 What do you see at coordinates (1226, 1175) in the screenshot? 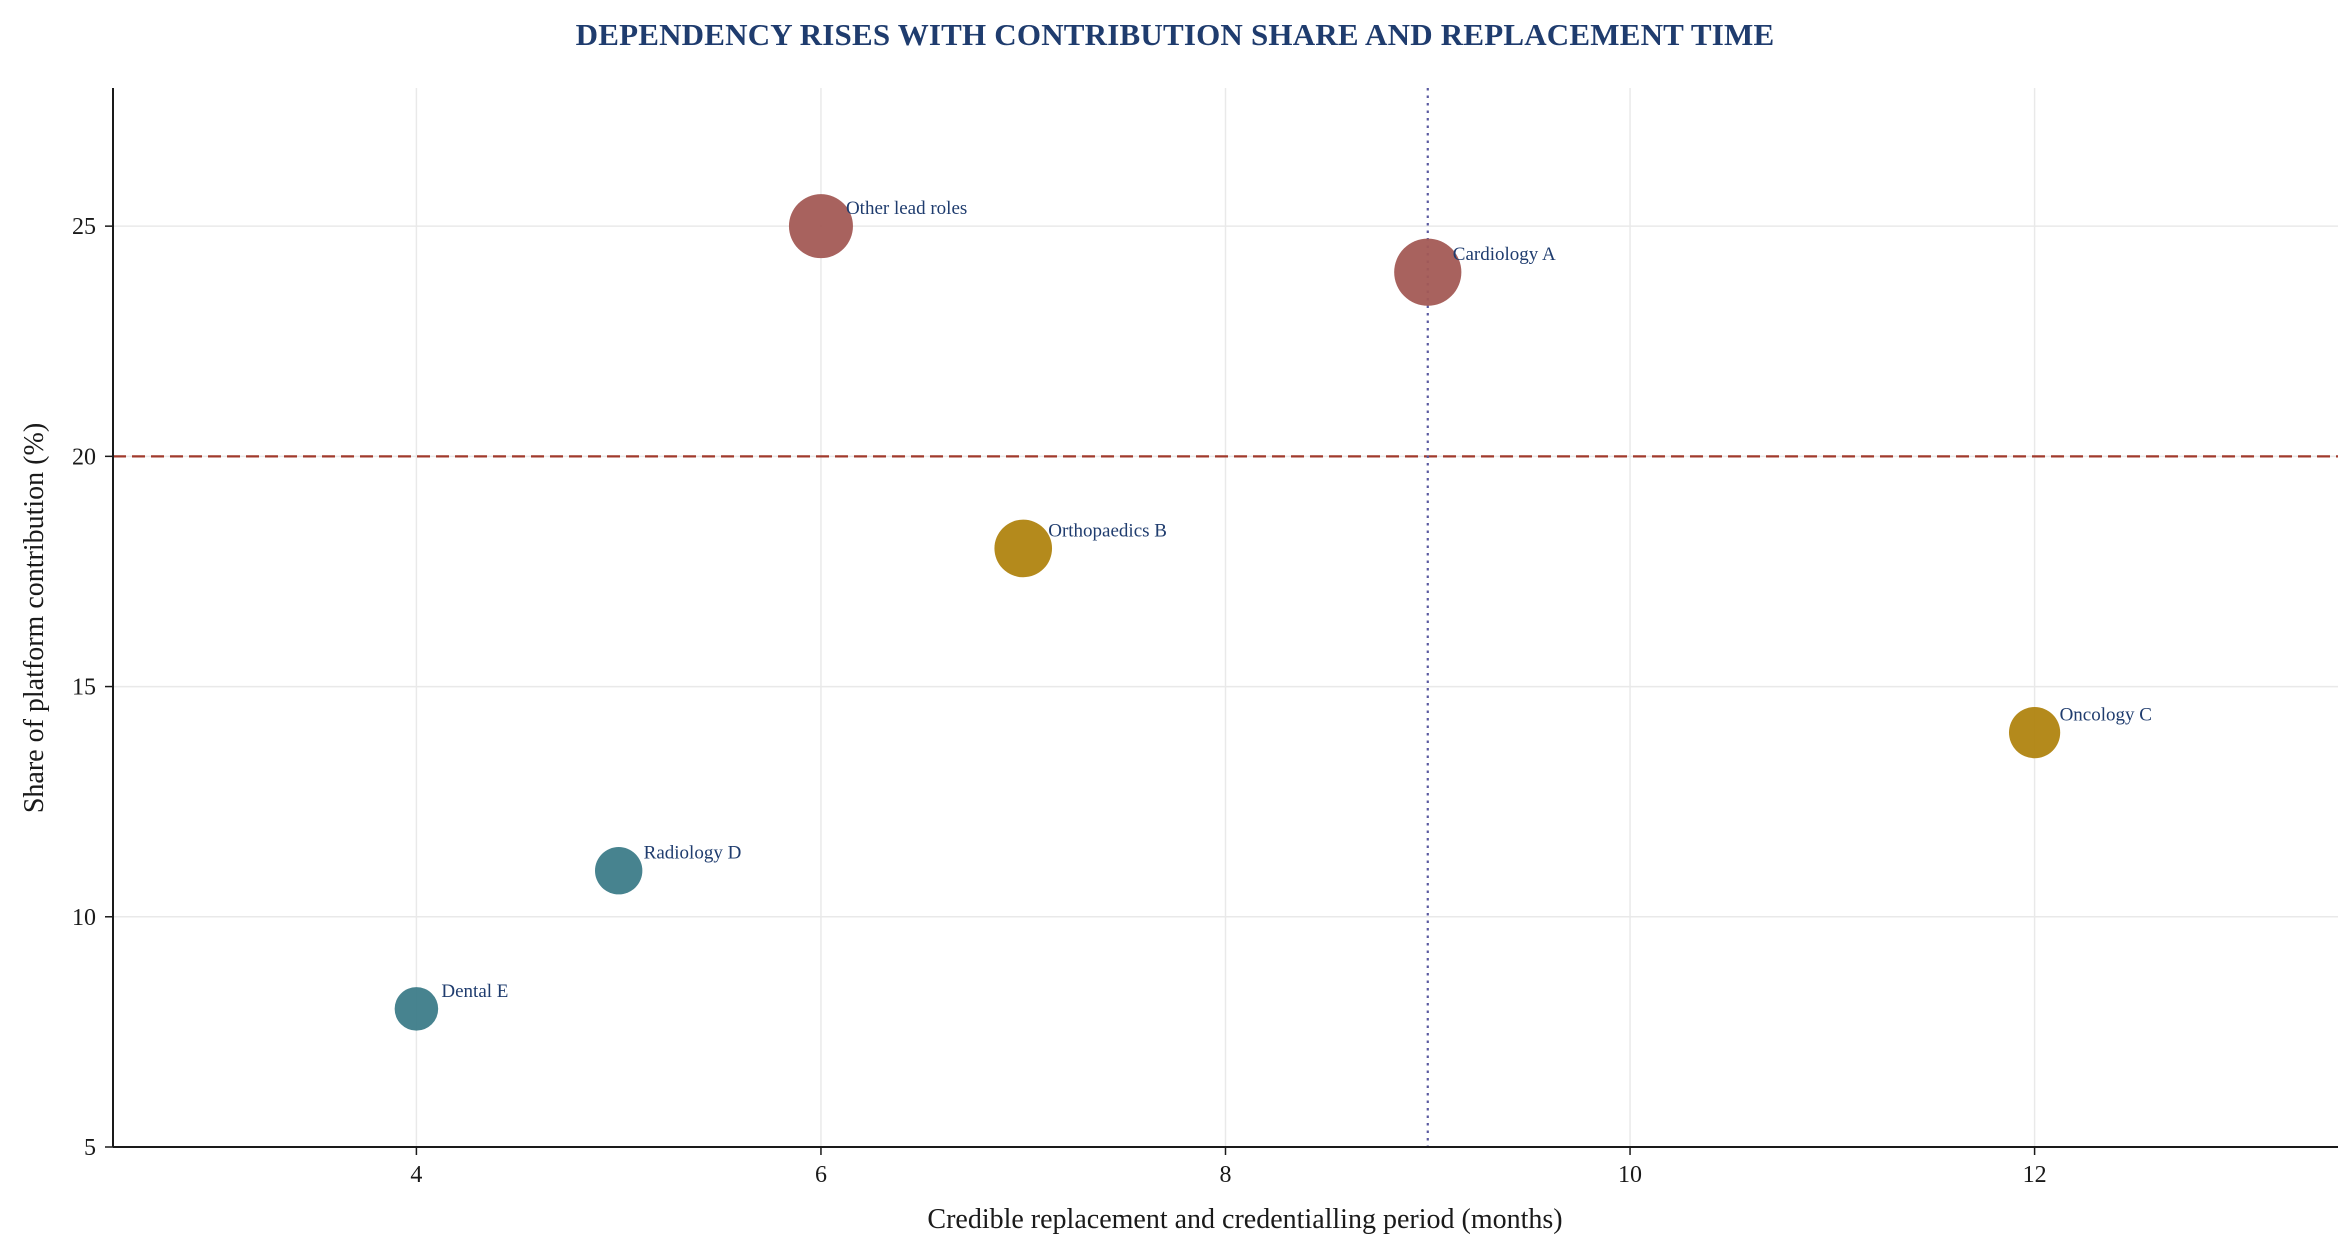
I see `x-tick-label: 8` at bounding box center [1226, 1175].